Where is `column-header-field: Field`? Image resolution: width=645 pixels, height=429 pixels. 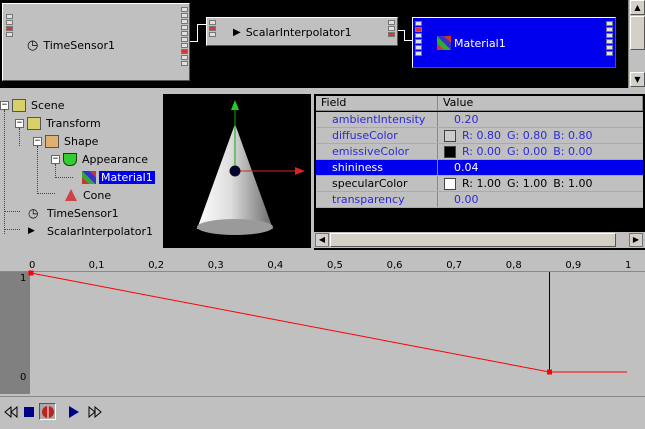 column-header-field: Field is located at coordinates (377, 103).